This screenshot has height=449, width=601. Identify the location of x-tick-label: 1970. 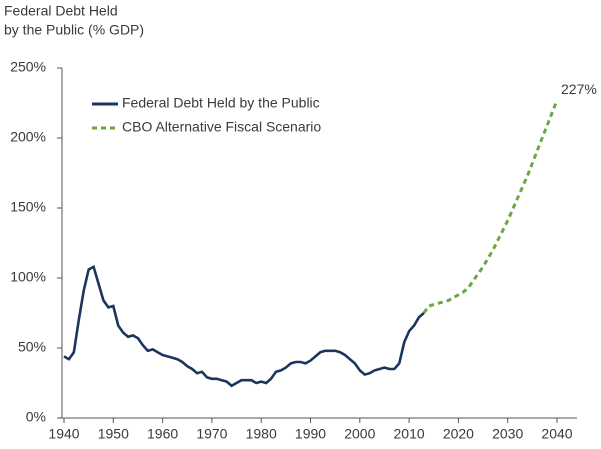
(211, 434).